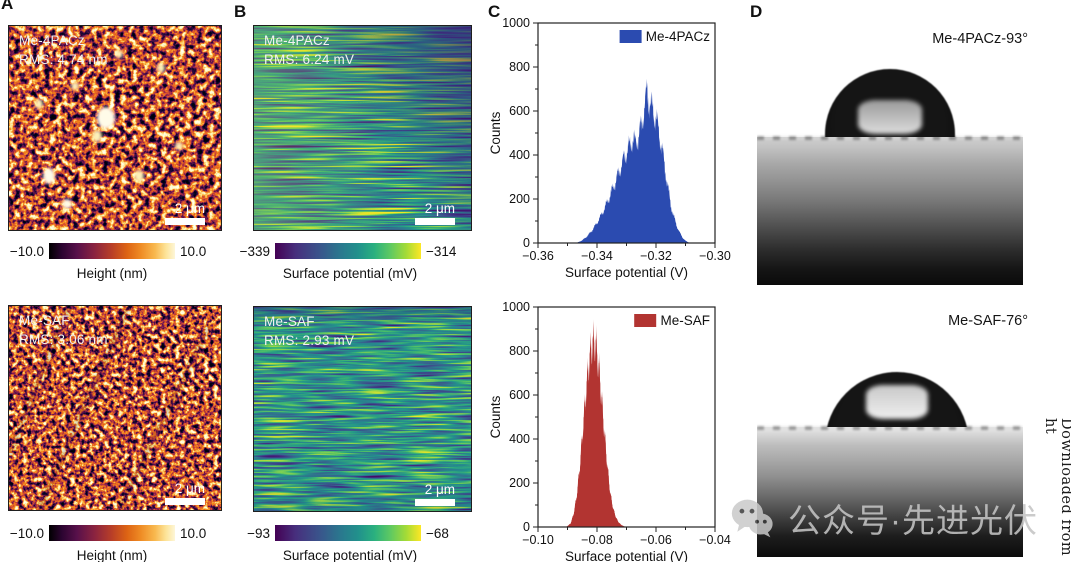 This screenshot has height=562, width=1071. What do you see at coordinates (678, 36) in the screenshot?
I see `svg-text: Me-4PACz` at bounding box center [678, 36].